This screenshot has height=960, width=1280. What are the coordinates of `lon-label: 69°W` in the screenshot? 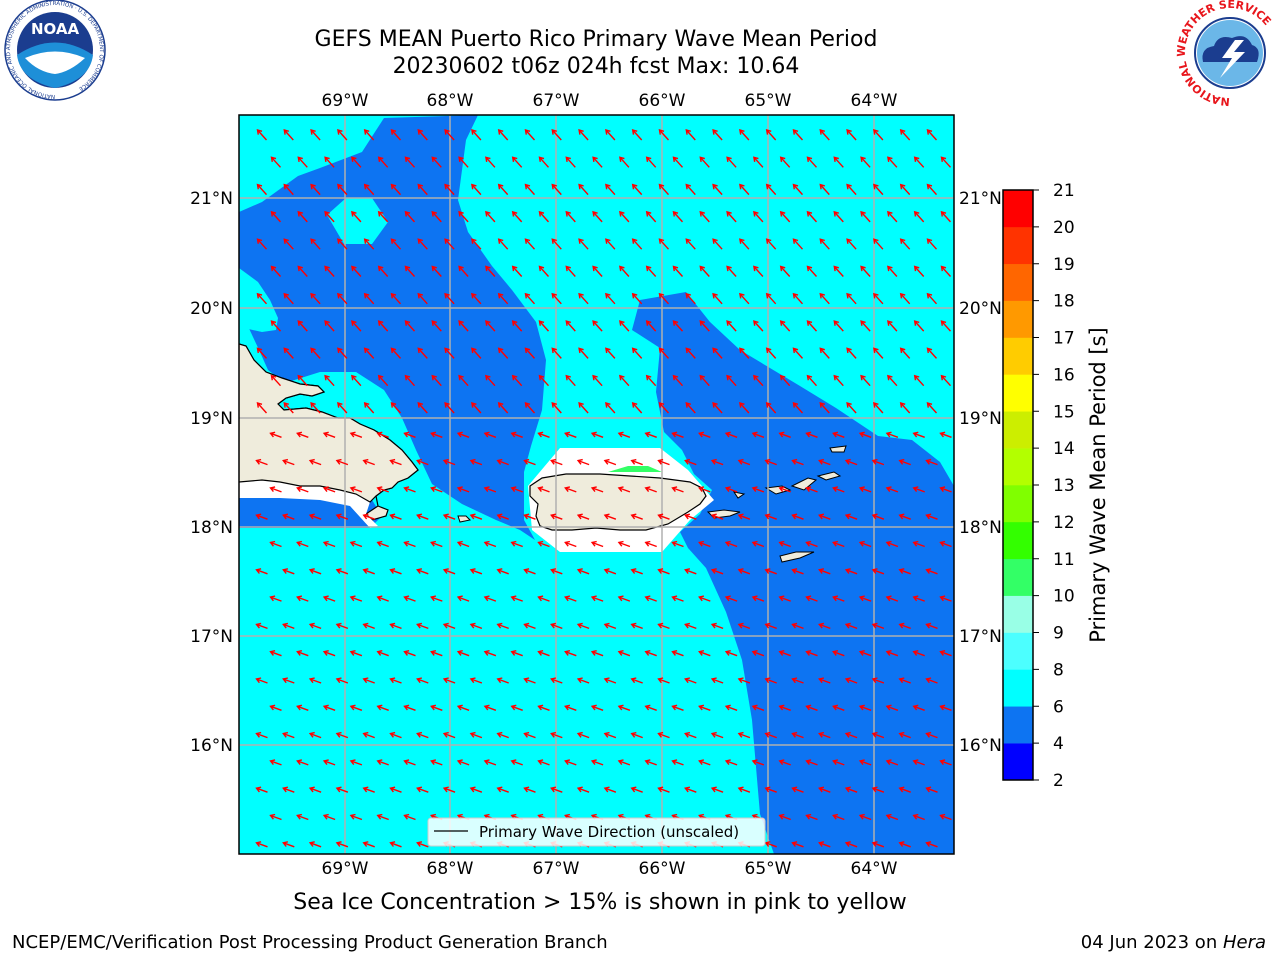 It's located at (345, 869).